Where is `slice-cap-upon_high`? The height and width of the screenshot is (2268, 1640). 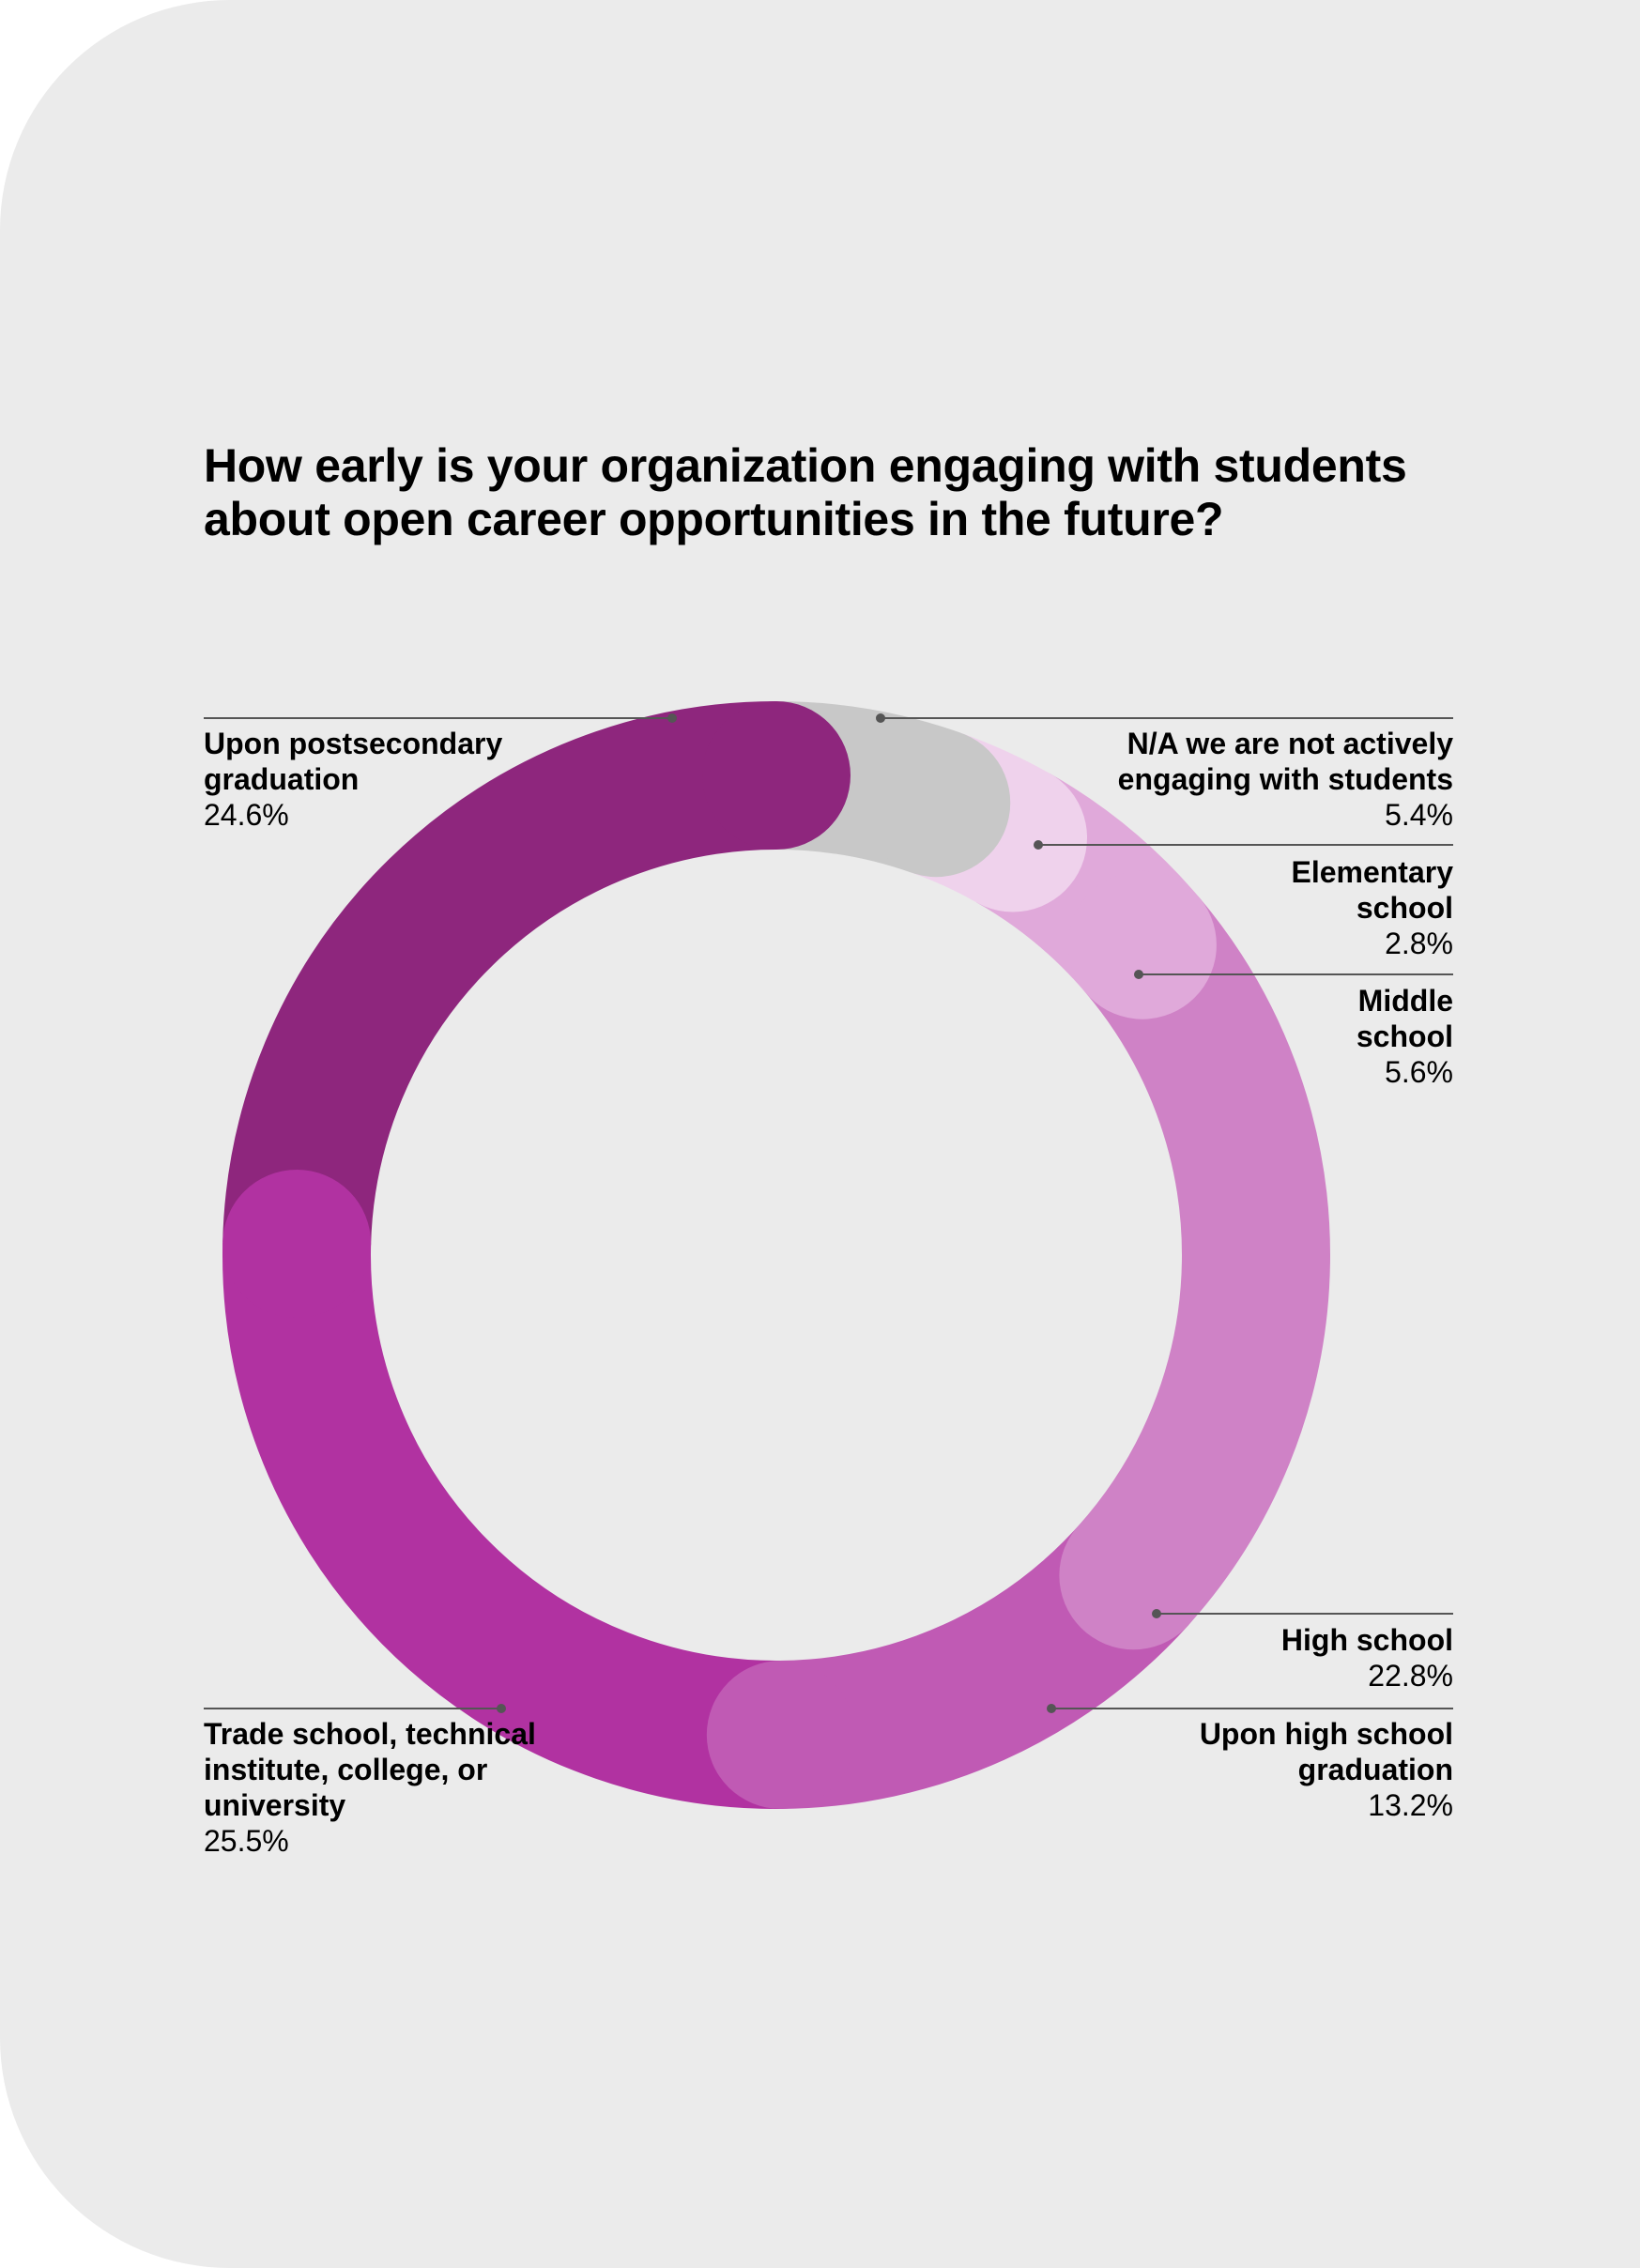 slice-cap-upon_high is located at coordinates (780, 1734).